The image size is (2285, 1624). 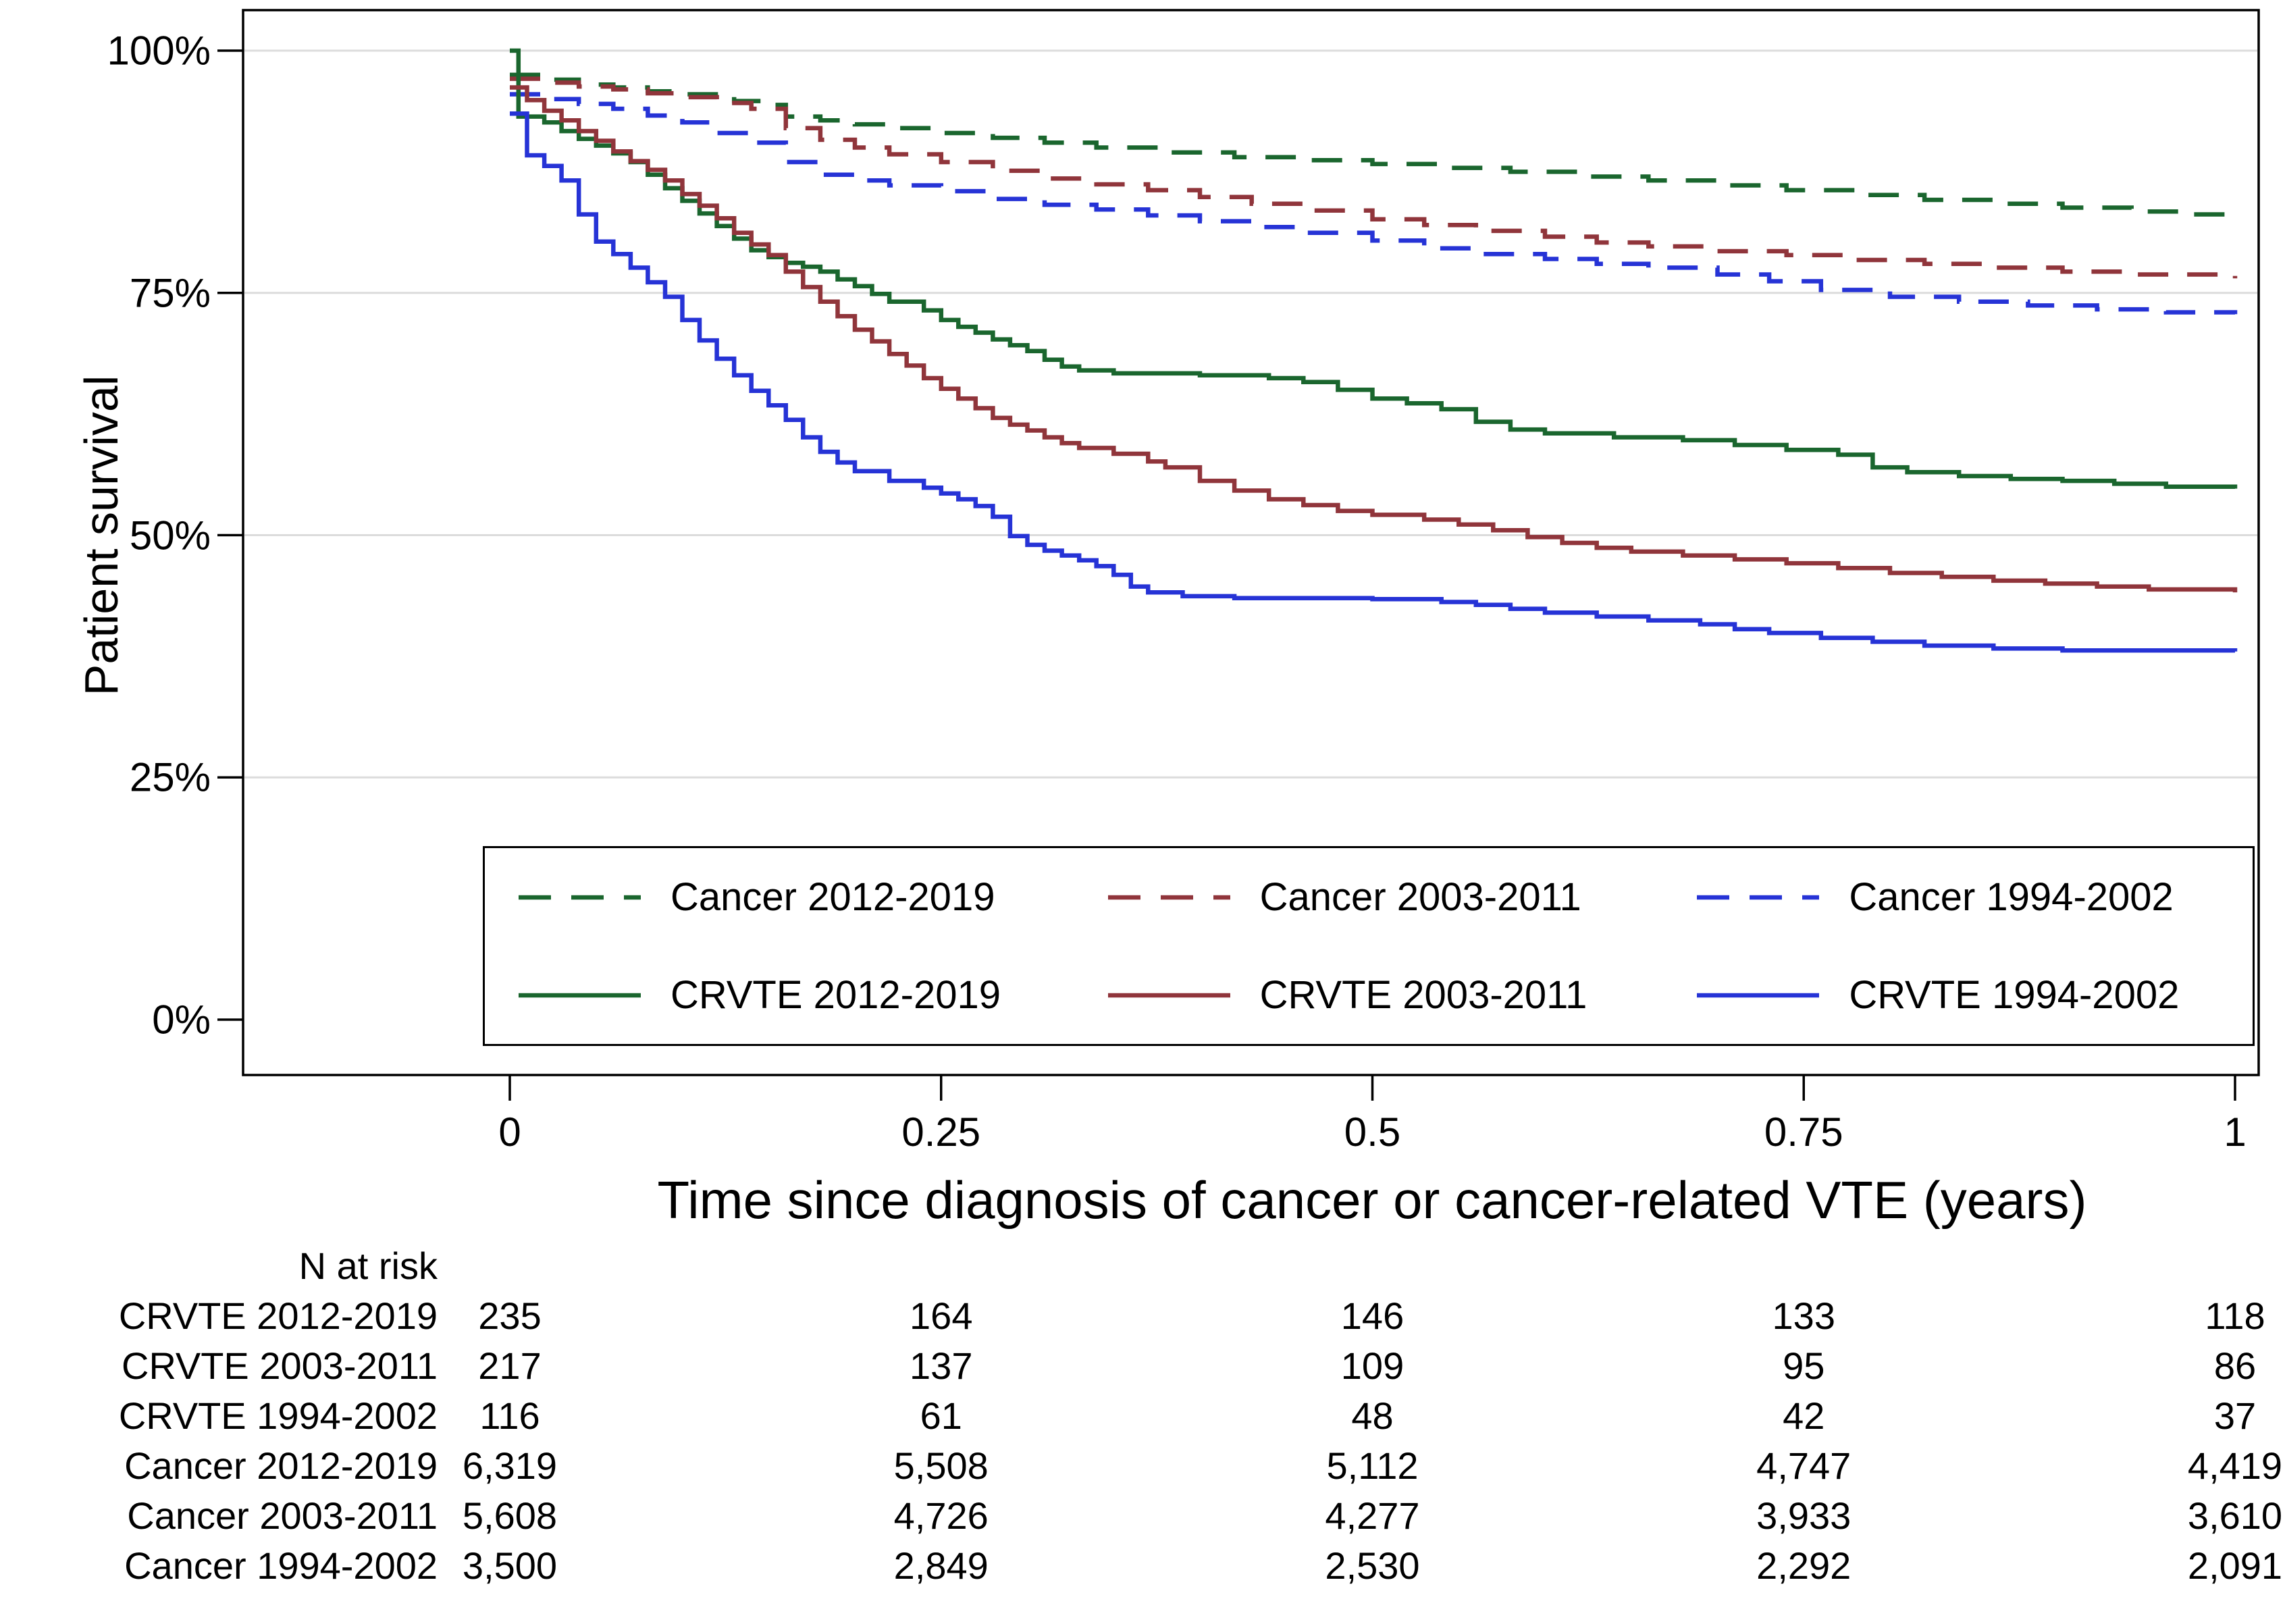 I want to click on risk-count: 95, so click(x=1804, y=1366).